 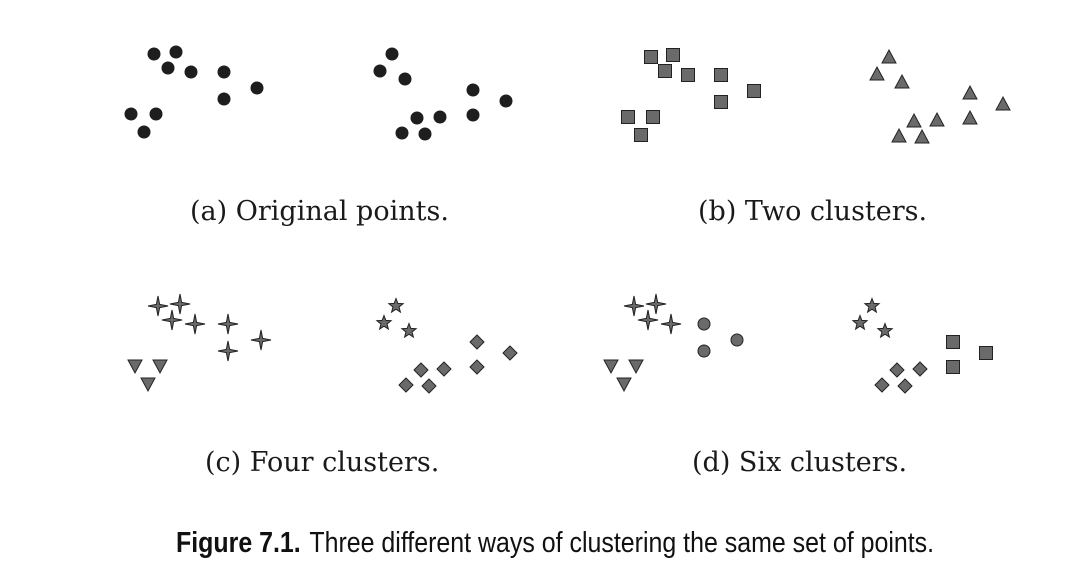 I want to click on panel-four-clusters, so click(x=322, y=343).